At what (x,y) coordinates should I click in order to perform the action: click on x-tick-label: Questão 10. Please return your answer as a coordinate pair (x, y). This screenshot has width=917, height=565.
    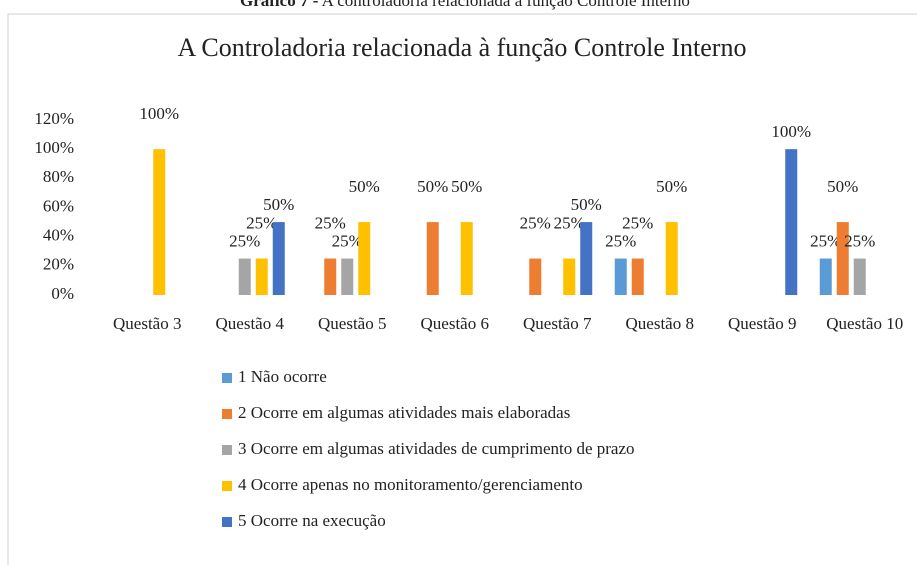
    Looking at the image, I should click on (864, 323).